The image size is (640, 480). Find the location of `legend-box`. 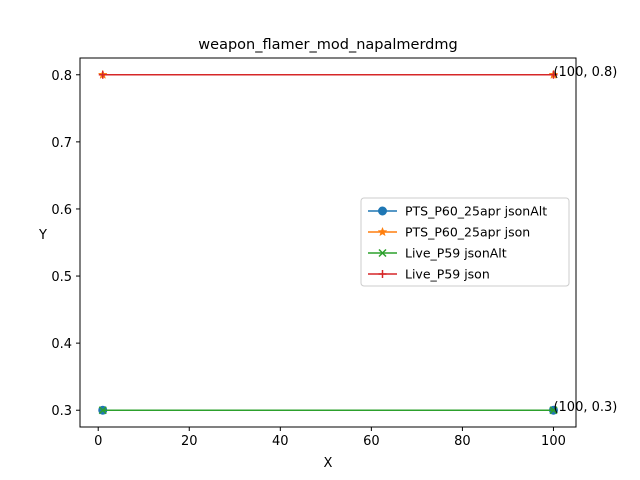

legend-box is located at coordinates (465, 242).